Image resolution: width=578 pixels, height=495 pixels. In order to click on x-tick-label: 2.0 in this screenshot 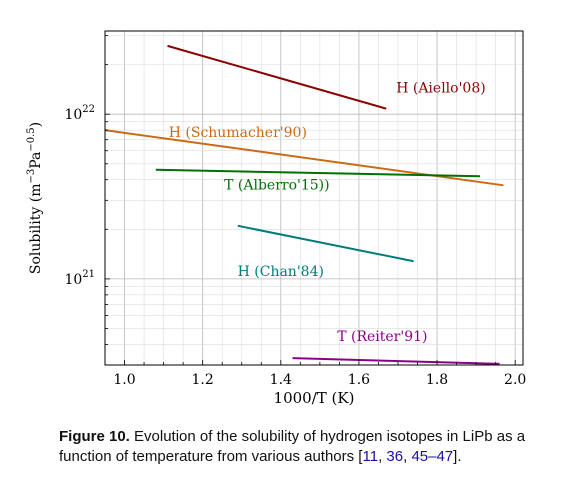, I will do `click(515, 380)`.